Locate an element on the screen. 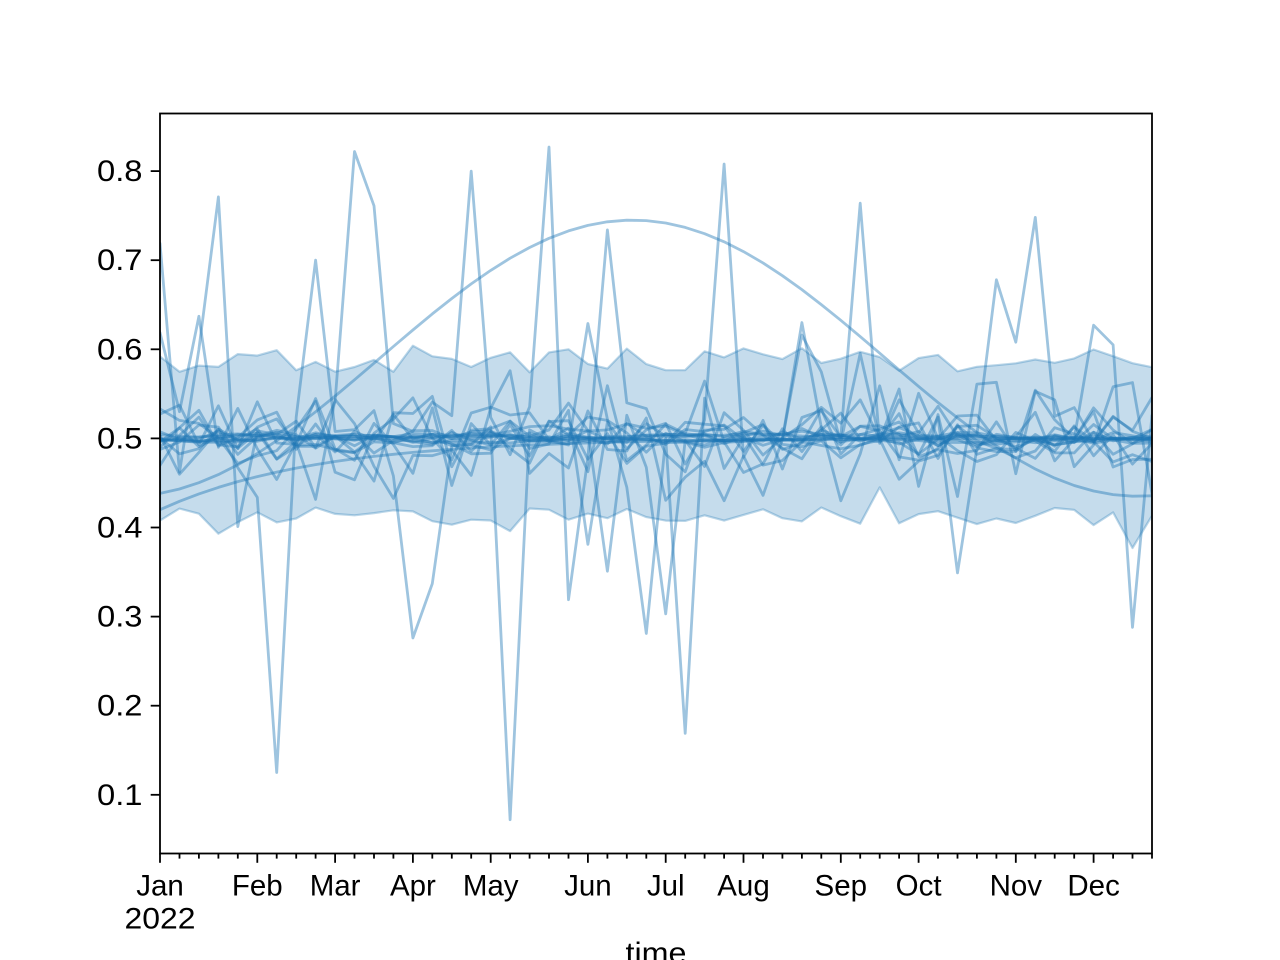  svg-text: 0.5 is located at coordinates (120, 438).